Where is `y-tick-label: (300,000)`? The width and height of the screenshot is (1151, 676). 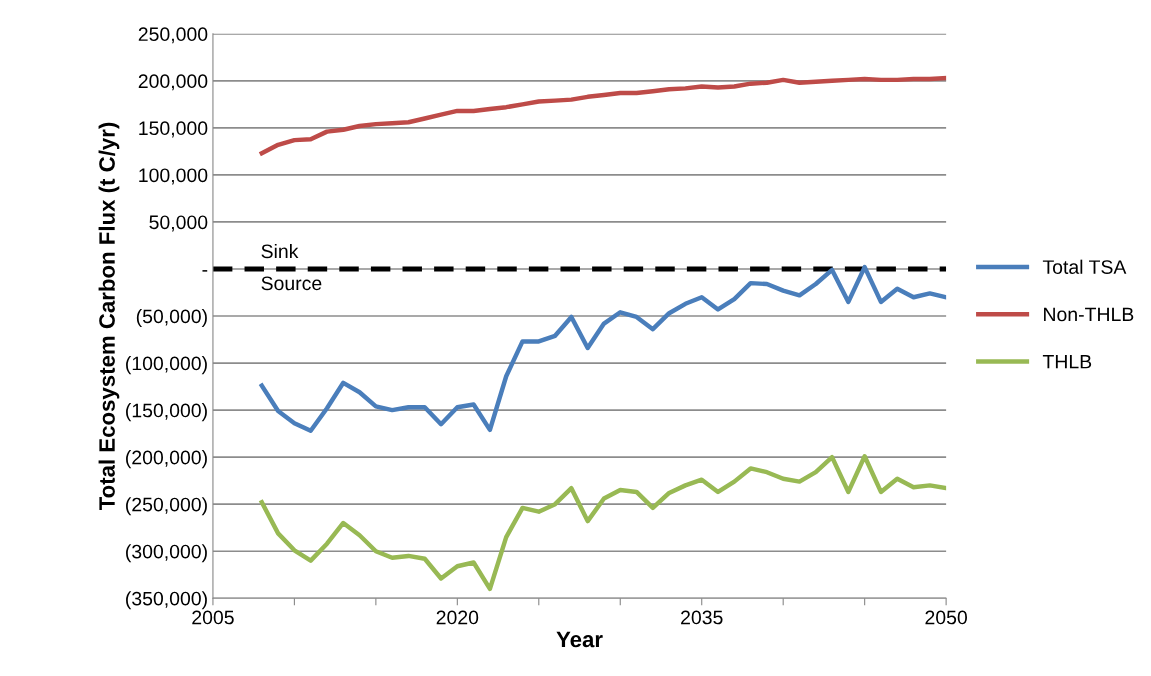
y-tick-label: (300,000) is located at coordinates (166, 553).